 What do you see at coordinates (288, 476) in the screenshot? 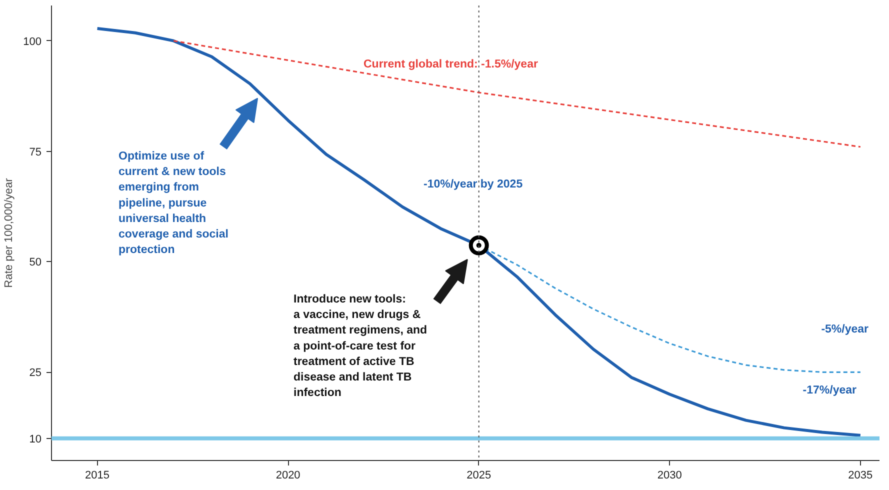
I see `x-tick-label: 2020` at bounding box center [288, 476].